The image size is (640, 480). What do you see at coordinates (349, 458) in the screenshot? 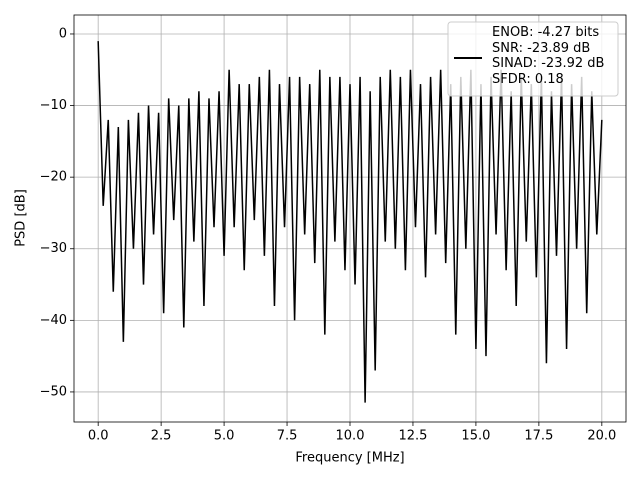
I see `x-axis-label: Frequency [MHz]` at bounding box center [349, 458].